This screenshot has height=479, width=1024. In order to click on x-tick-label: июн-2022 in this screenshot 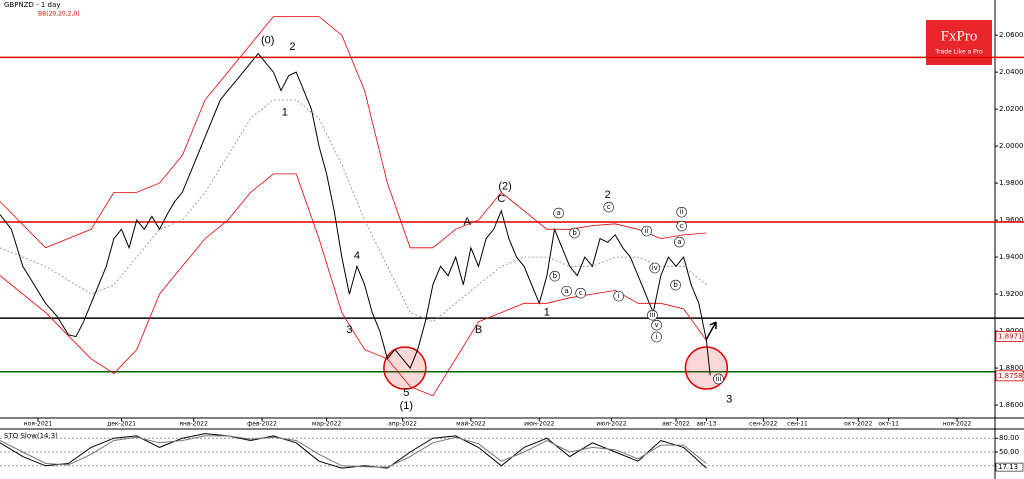, I will do `click(539, 424)`.